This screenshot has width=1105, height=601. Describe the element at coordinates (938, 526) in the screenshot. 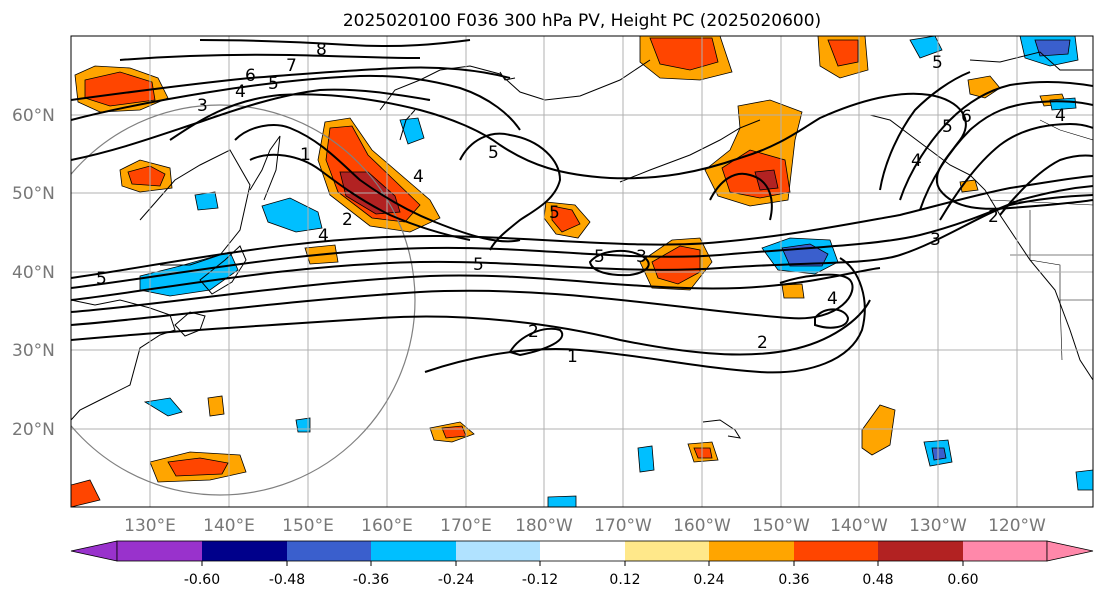

I see `lon-label: 130°W` at that location.